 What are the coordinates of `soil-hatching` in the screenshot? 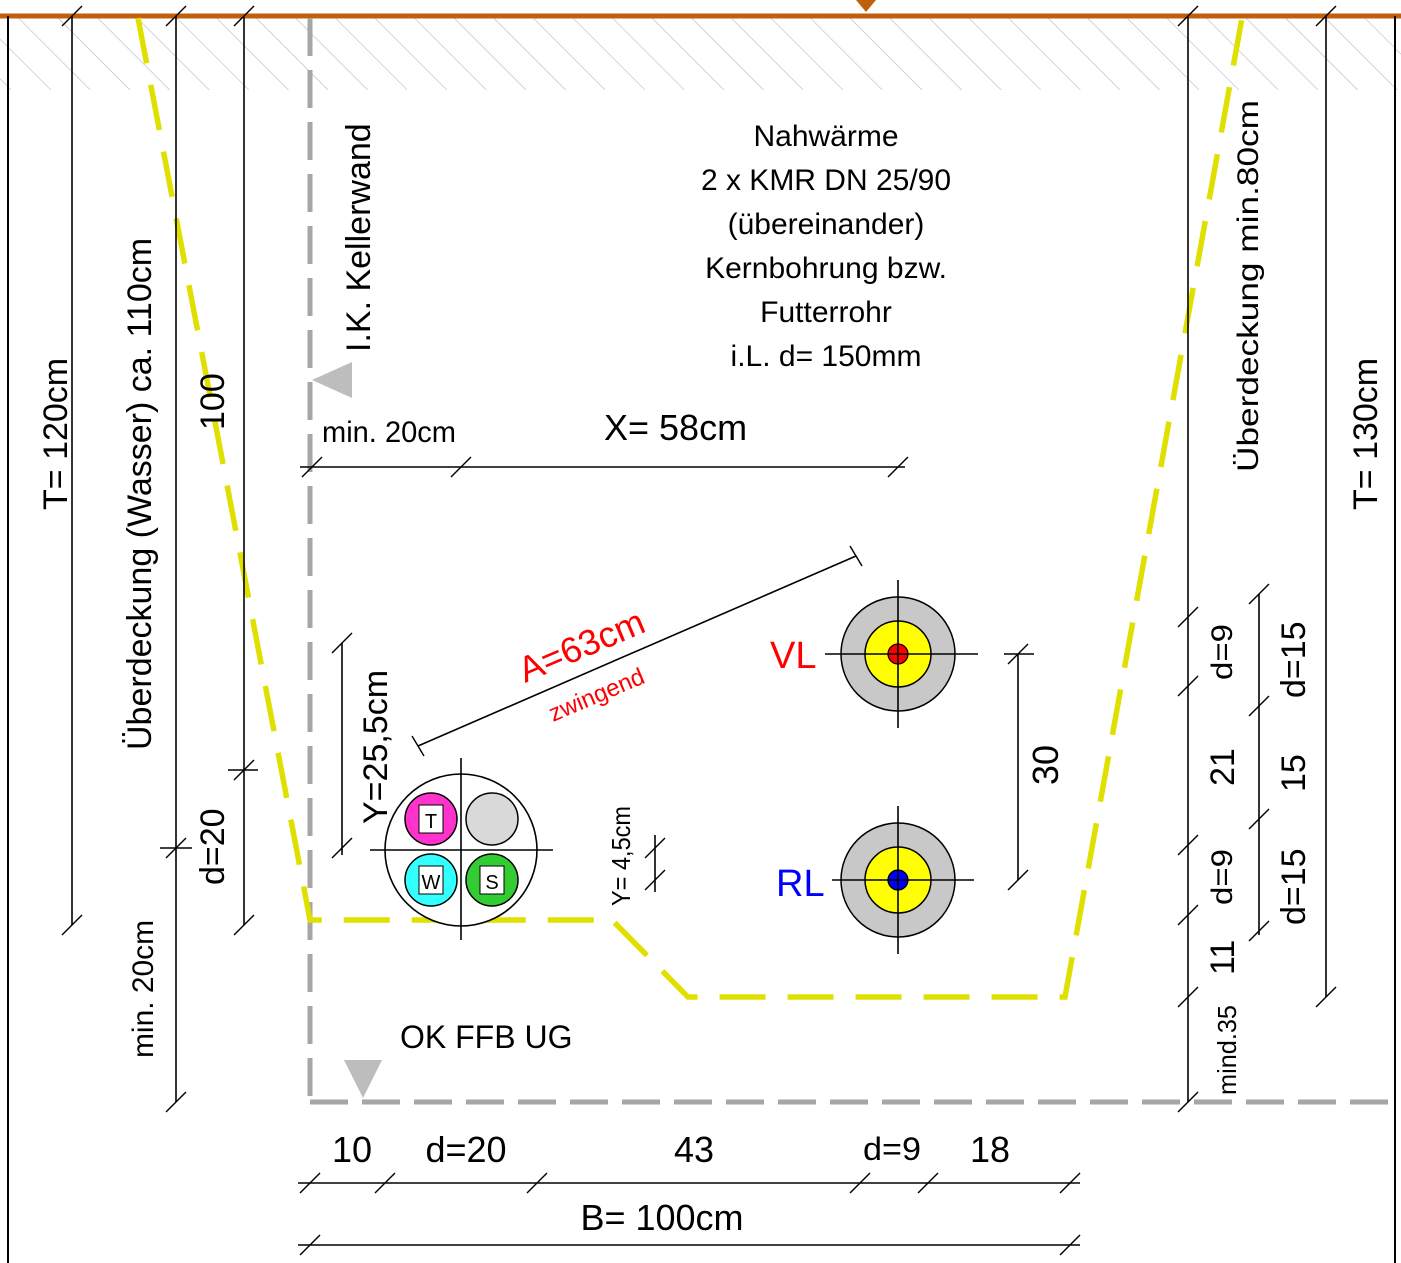 It's located at (700, 53).